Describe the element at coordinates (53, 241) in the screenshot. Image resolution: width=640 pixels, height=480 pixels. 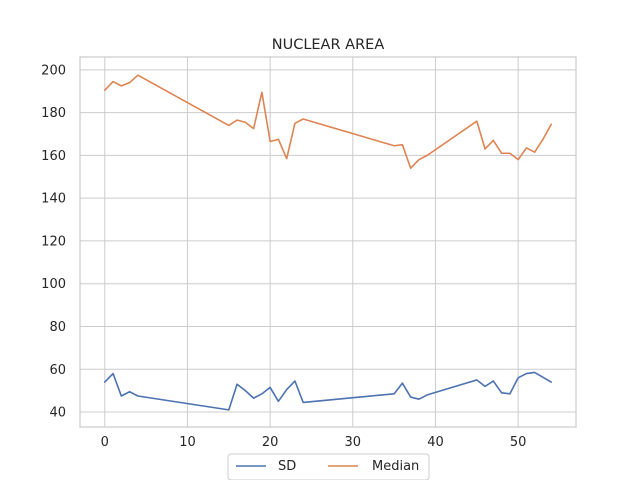
I see `y-tick-label: 120` at that location.